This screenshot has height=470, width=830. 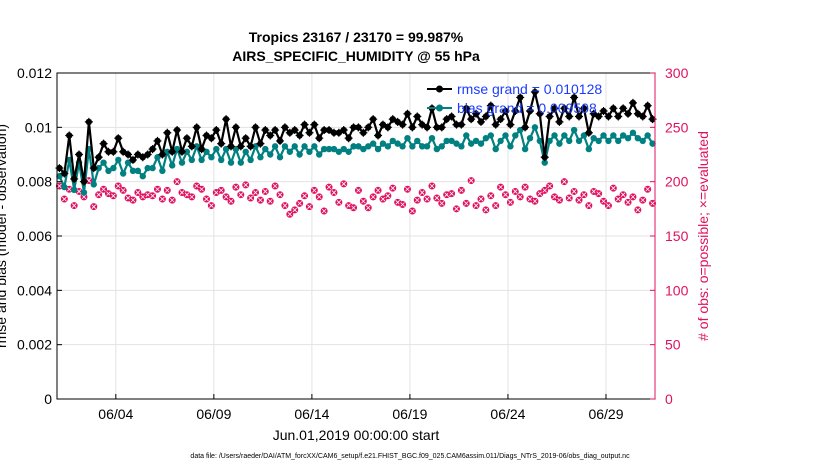 I want to click on chart-title: Tropics 23167 / 23170 = 99.987%, so click(x=356, y=37).